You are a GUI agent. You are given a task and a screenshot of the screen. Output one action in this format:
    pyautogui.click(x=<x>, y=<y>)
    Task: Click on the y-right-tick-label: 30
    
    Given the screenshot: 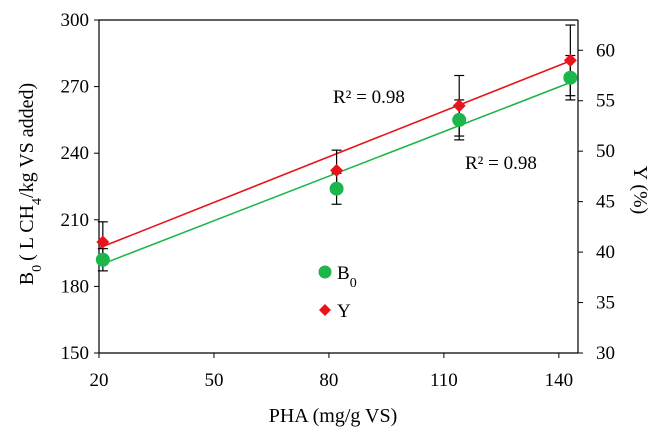 What is the action you would take?
    pyautogui.click(x=605, y=353)
    